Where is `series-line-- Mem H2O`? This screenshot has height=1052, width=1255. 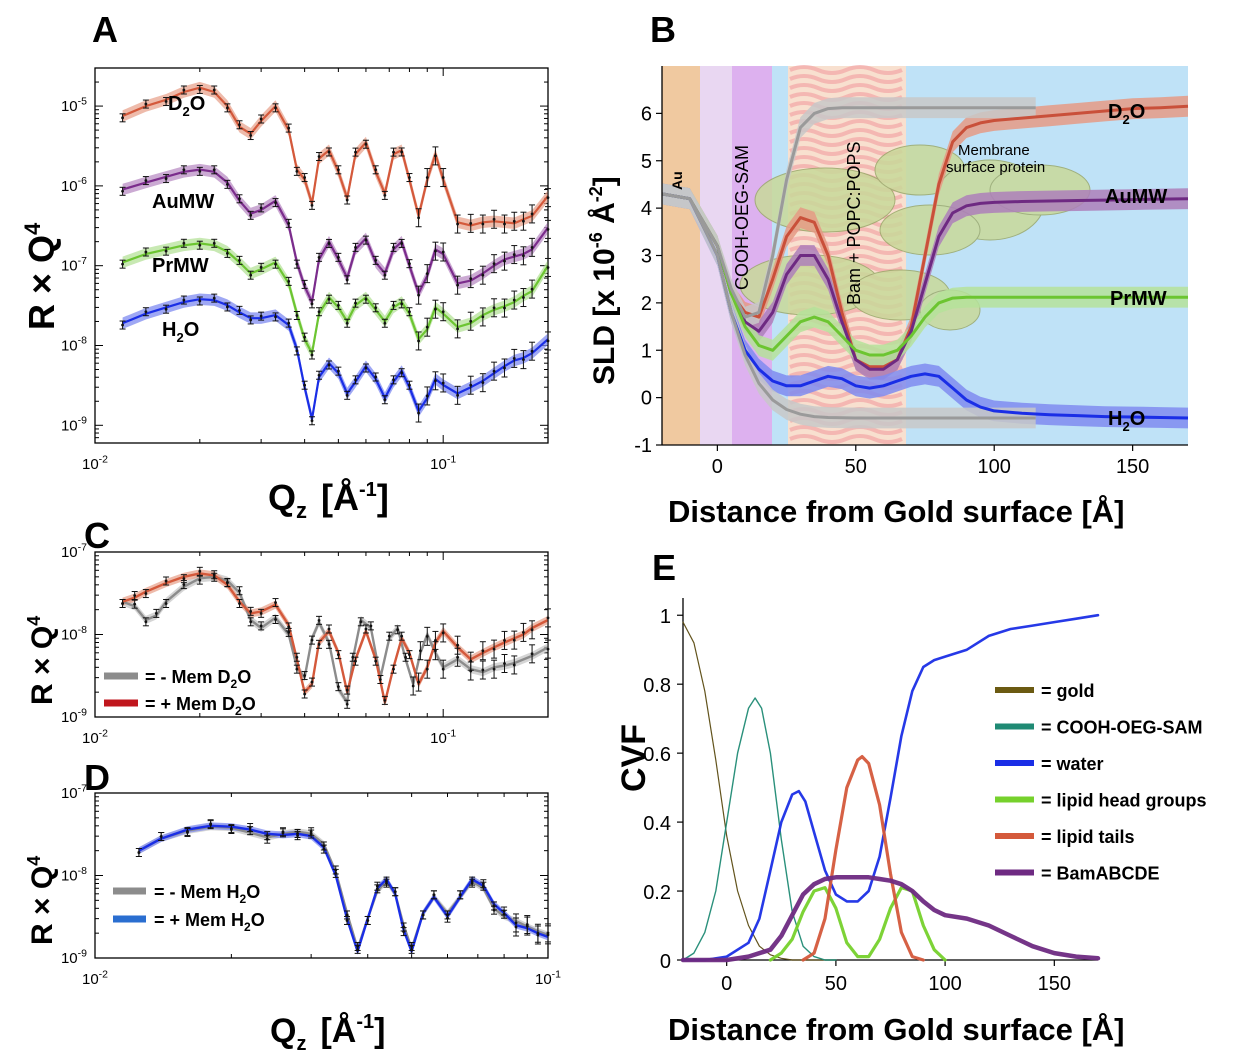 series-line-- Mem H2O is located at coordinates (343, 887).